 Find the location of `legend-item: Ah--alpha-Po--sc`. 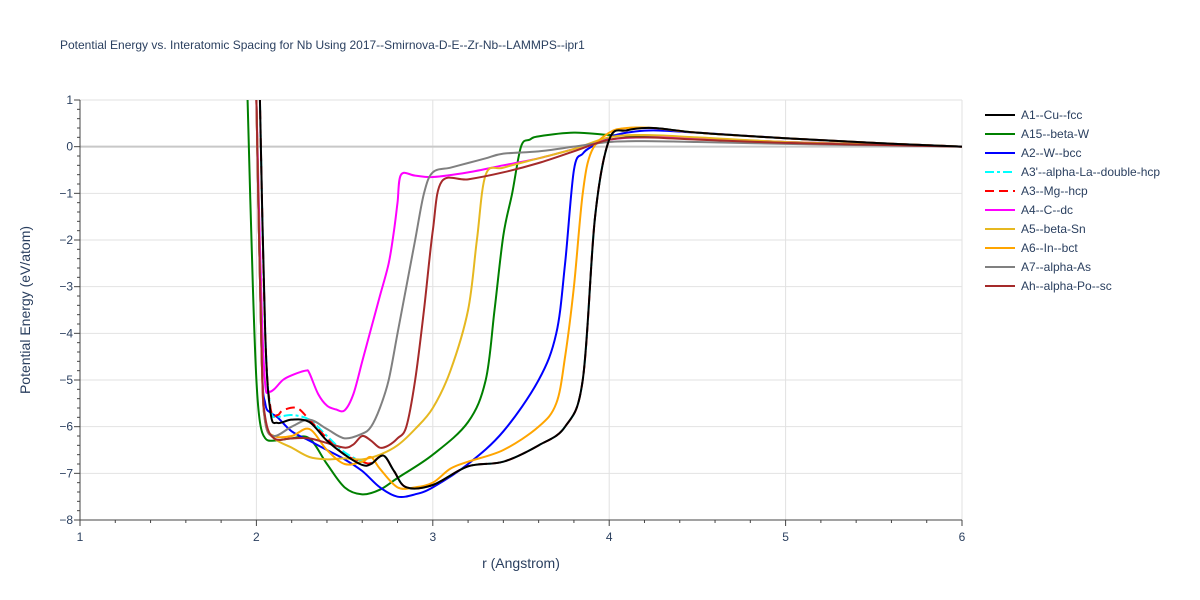

legend-item: Ah--alpha-Po--sc is located at coordinates (1048, 286).